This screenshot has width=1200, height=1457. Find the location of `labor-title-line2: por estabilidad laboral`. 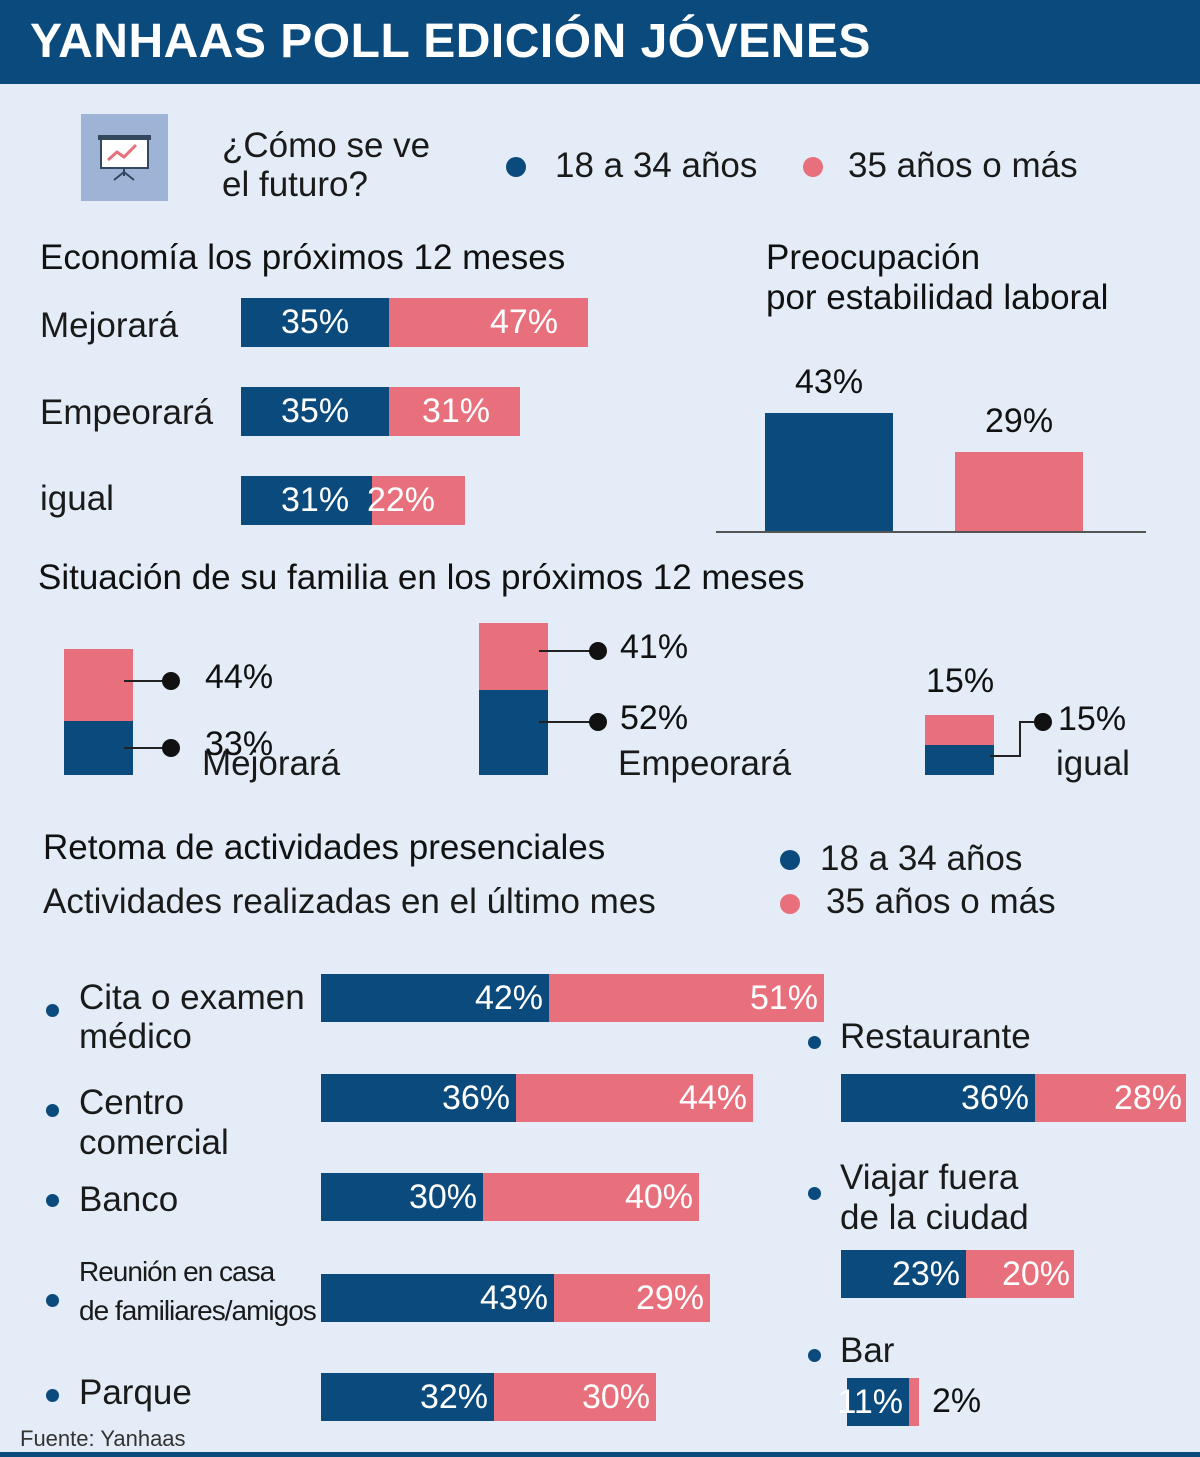

labor-title-line2: por estabilidad laboral is located at coordinates (937, 297).